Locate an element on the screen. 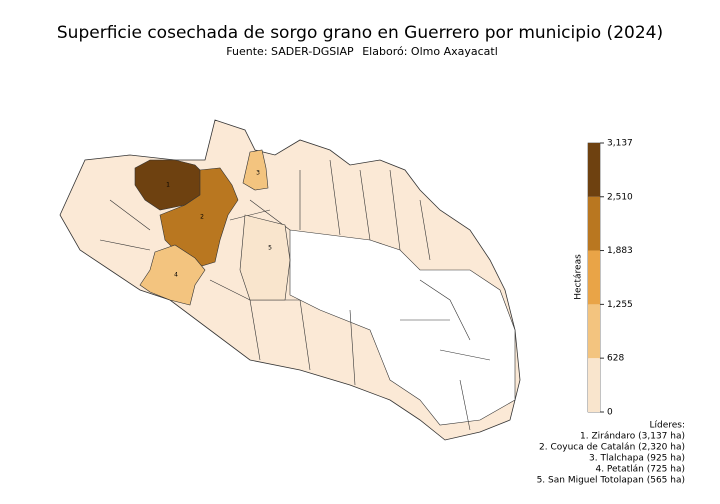  leader-municipalities: 1 2 3 4 5 is located at coordinates (212, 227).